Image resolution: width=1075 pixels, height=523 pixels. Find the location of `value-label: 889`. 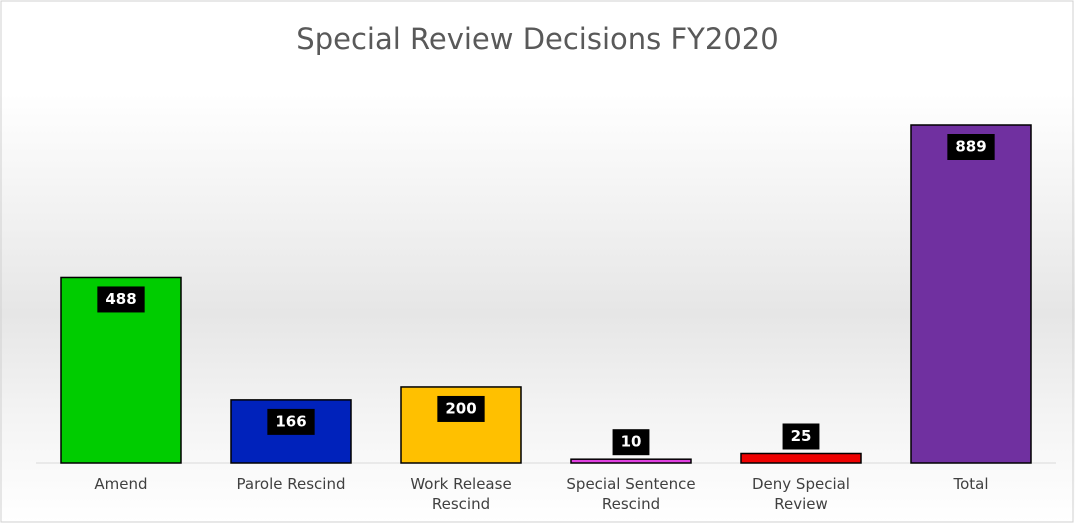

value-label: 889 is located at coordinates (970, 147).